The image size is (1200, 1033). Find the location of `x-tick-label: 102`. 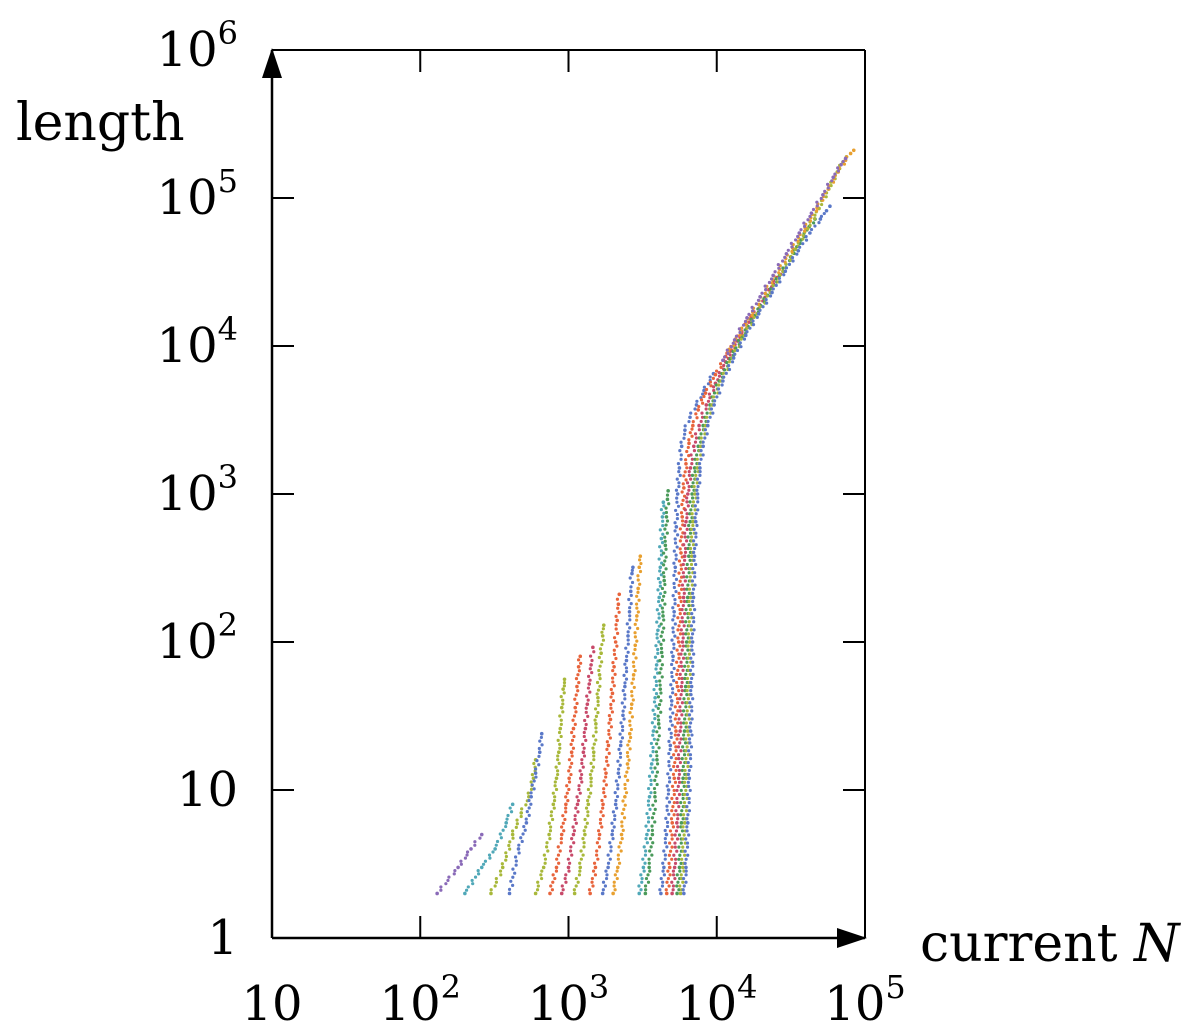

x-tick-label: 102 is located at coordinates (420, 1000).